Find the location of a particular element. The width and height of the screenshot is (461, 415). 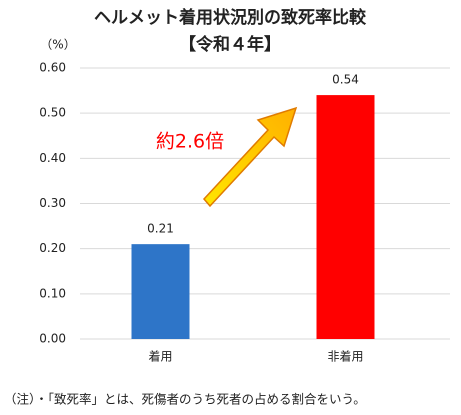

x-tick-label: 着用 is located at coordinates (160, 356).